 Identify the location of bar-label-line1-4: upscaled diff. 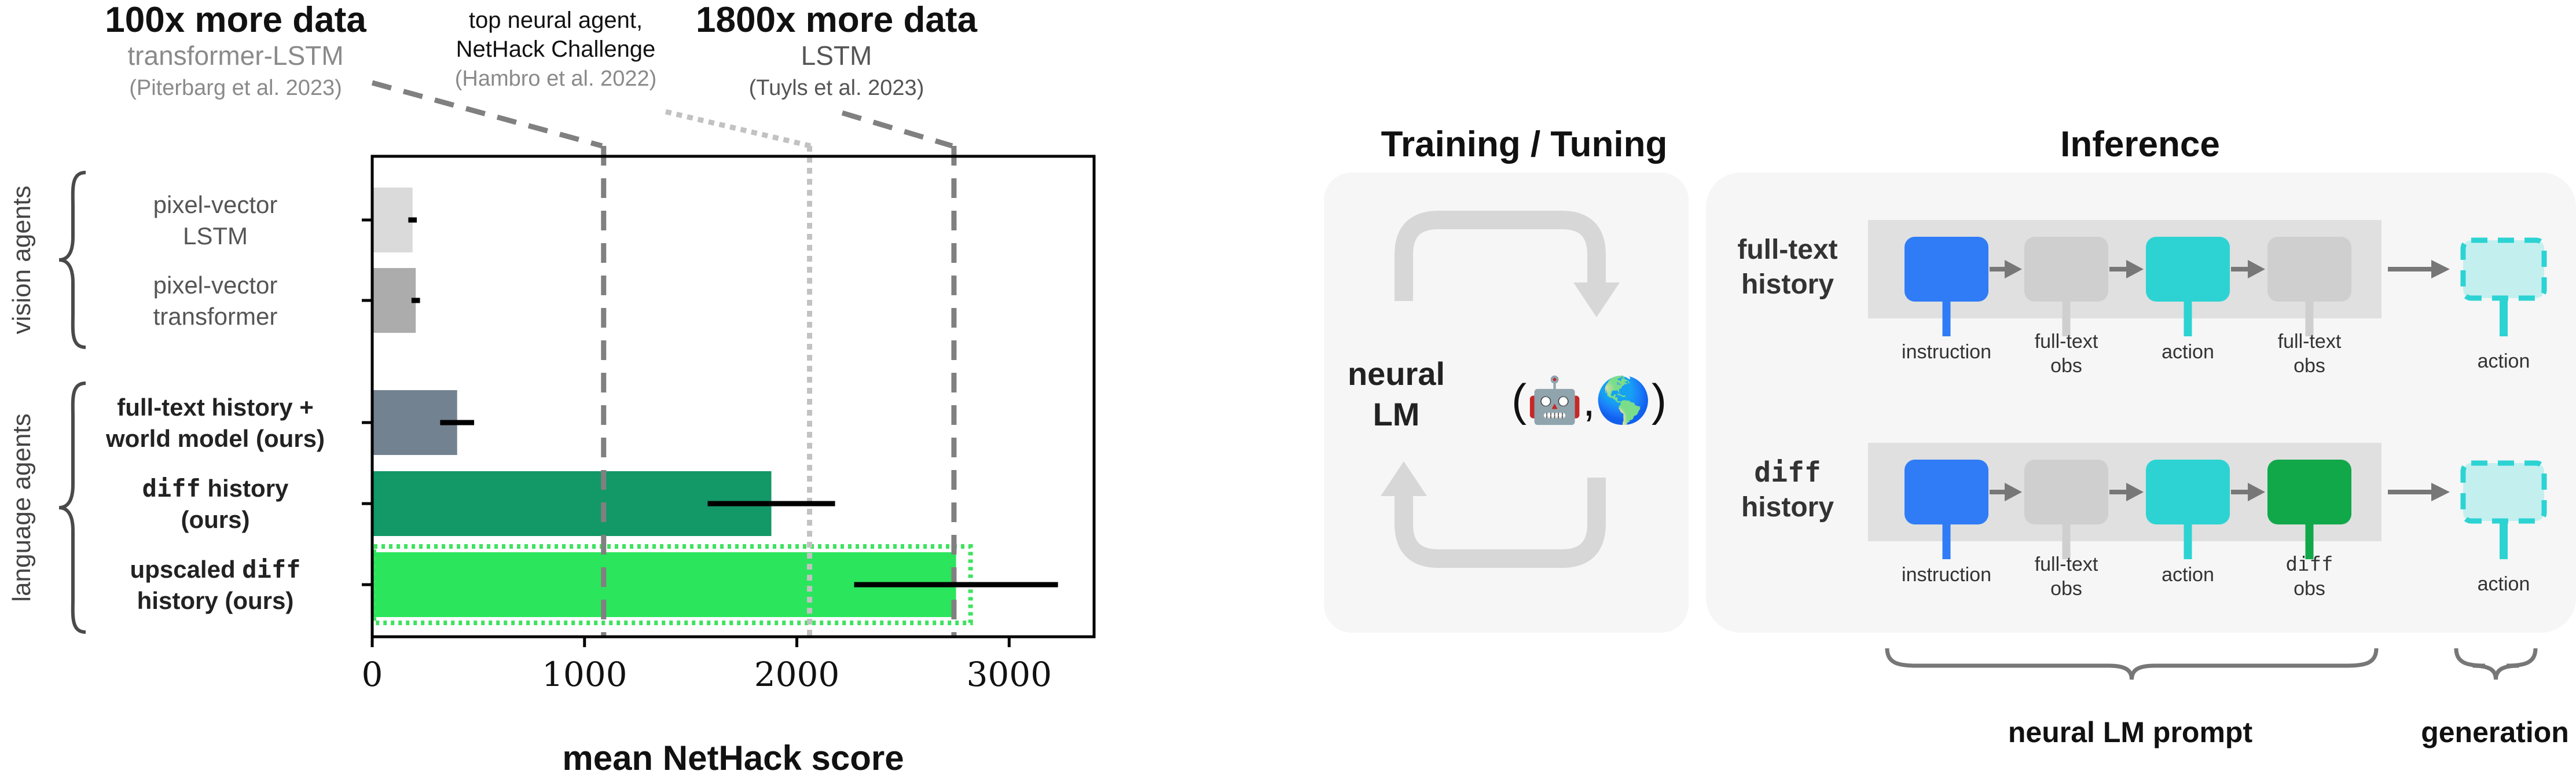
(215, 569).